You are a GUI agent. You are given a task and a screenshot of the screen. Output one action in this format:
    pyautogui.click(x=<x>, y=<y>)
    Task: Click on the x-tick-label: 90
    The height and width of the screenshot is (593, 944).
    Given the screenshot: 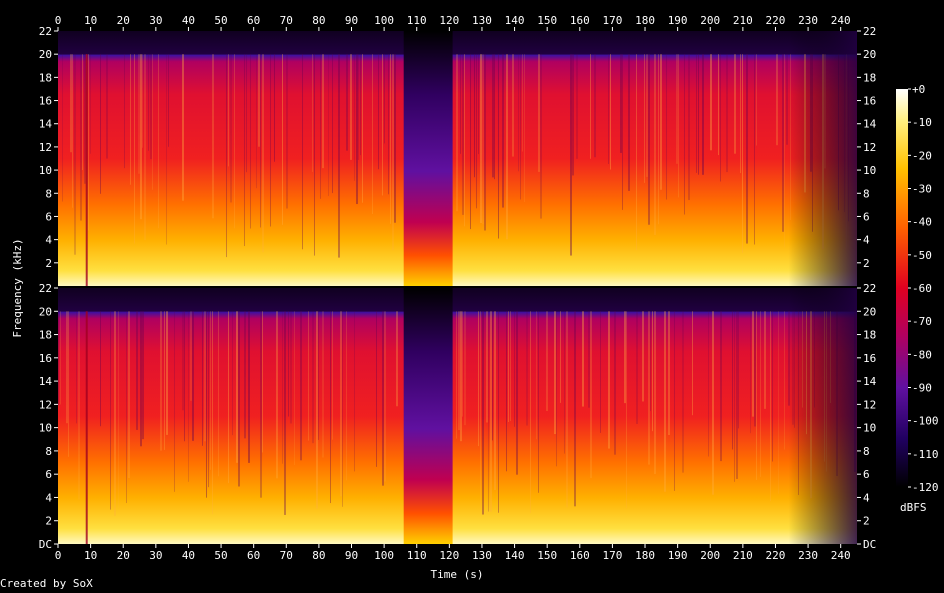 What is the action you would take?
    pyautogui.click(x=351, y=555)
    